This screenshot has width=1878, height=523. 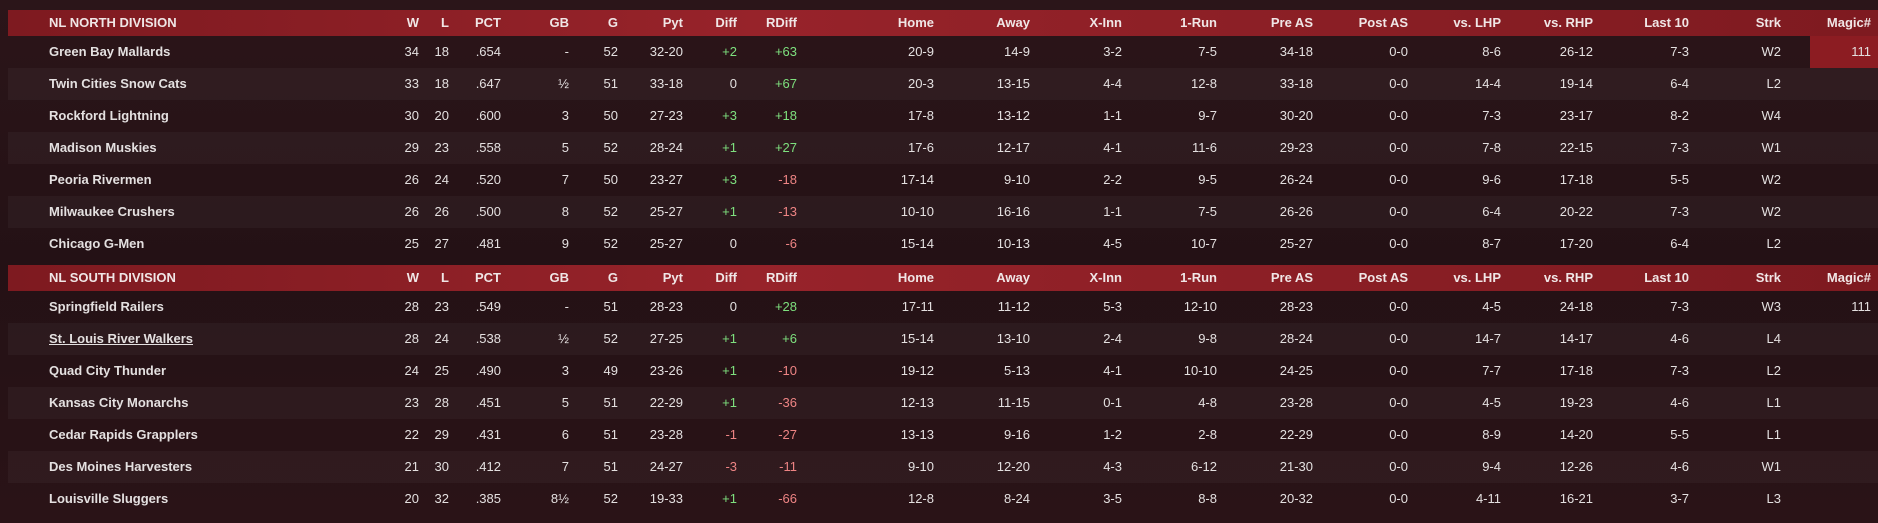 I want to click on stat-cell: 11-15, so click(x=1013, y=402).